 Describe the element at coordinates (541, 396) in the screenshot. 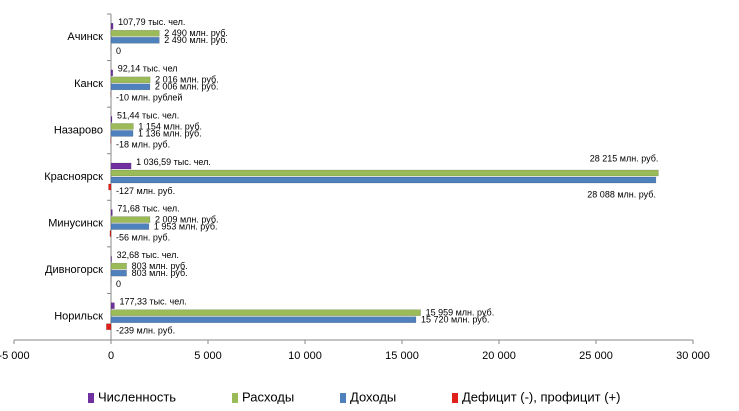

I see `legend-label: Дефицит (-), профицит (+)` at that location.